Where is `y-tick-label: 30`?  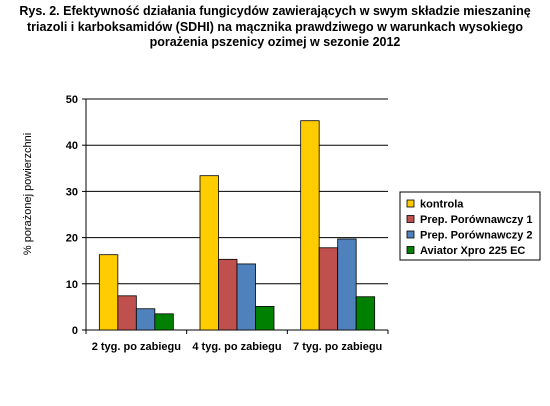 y-tick-label: 30 is located at coordinates (72, 192).